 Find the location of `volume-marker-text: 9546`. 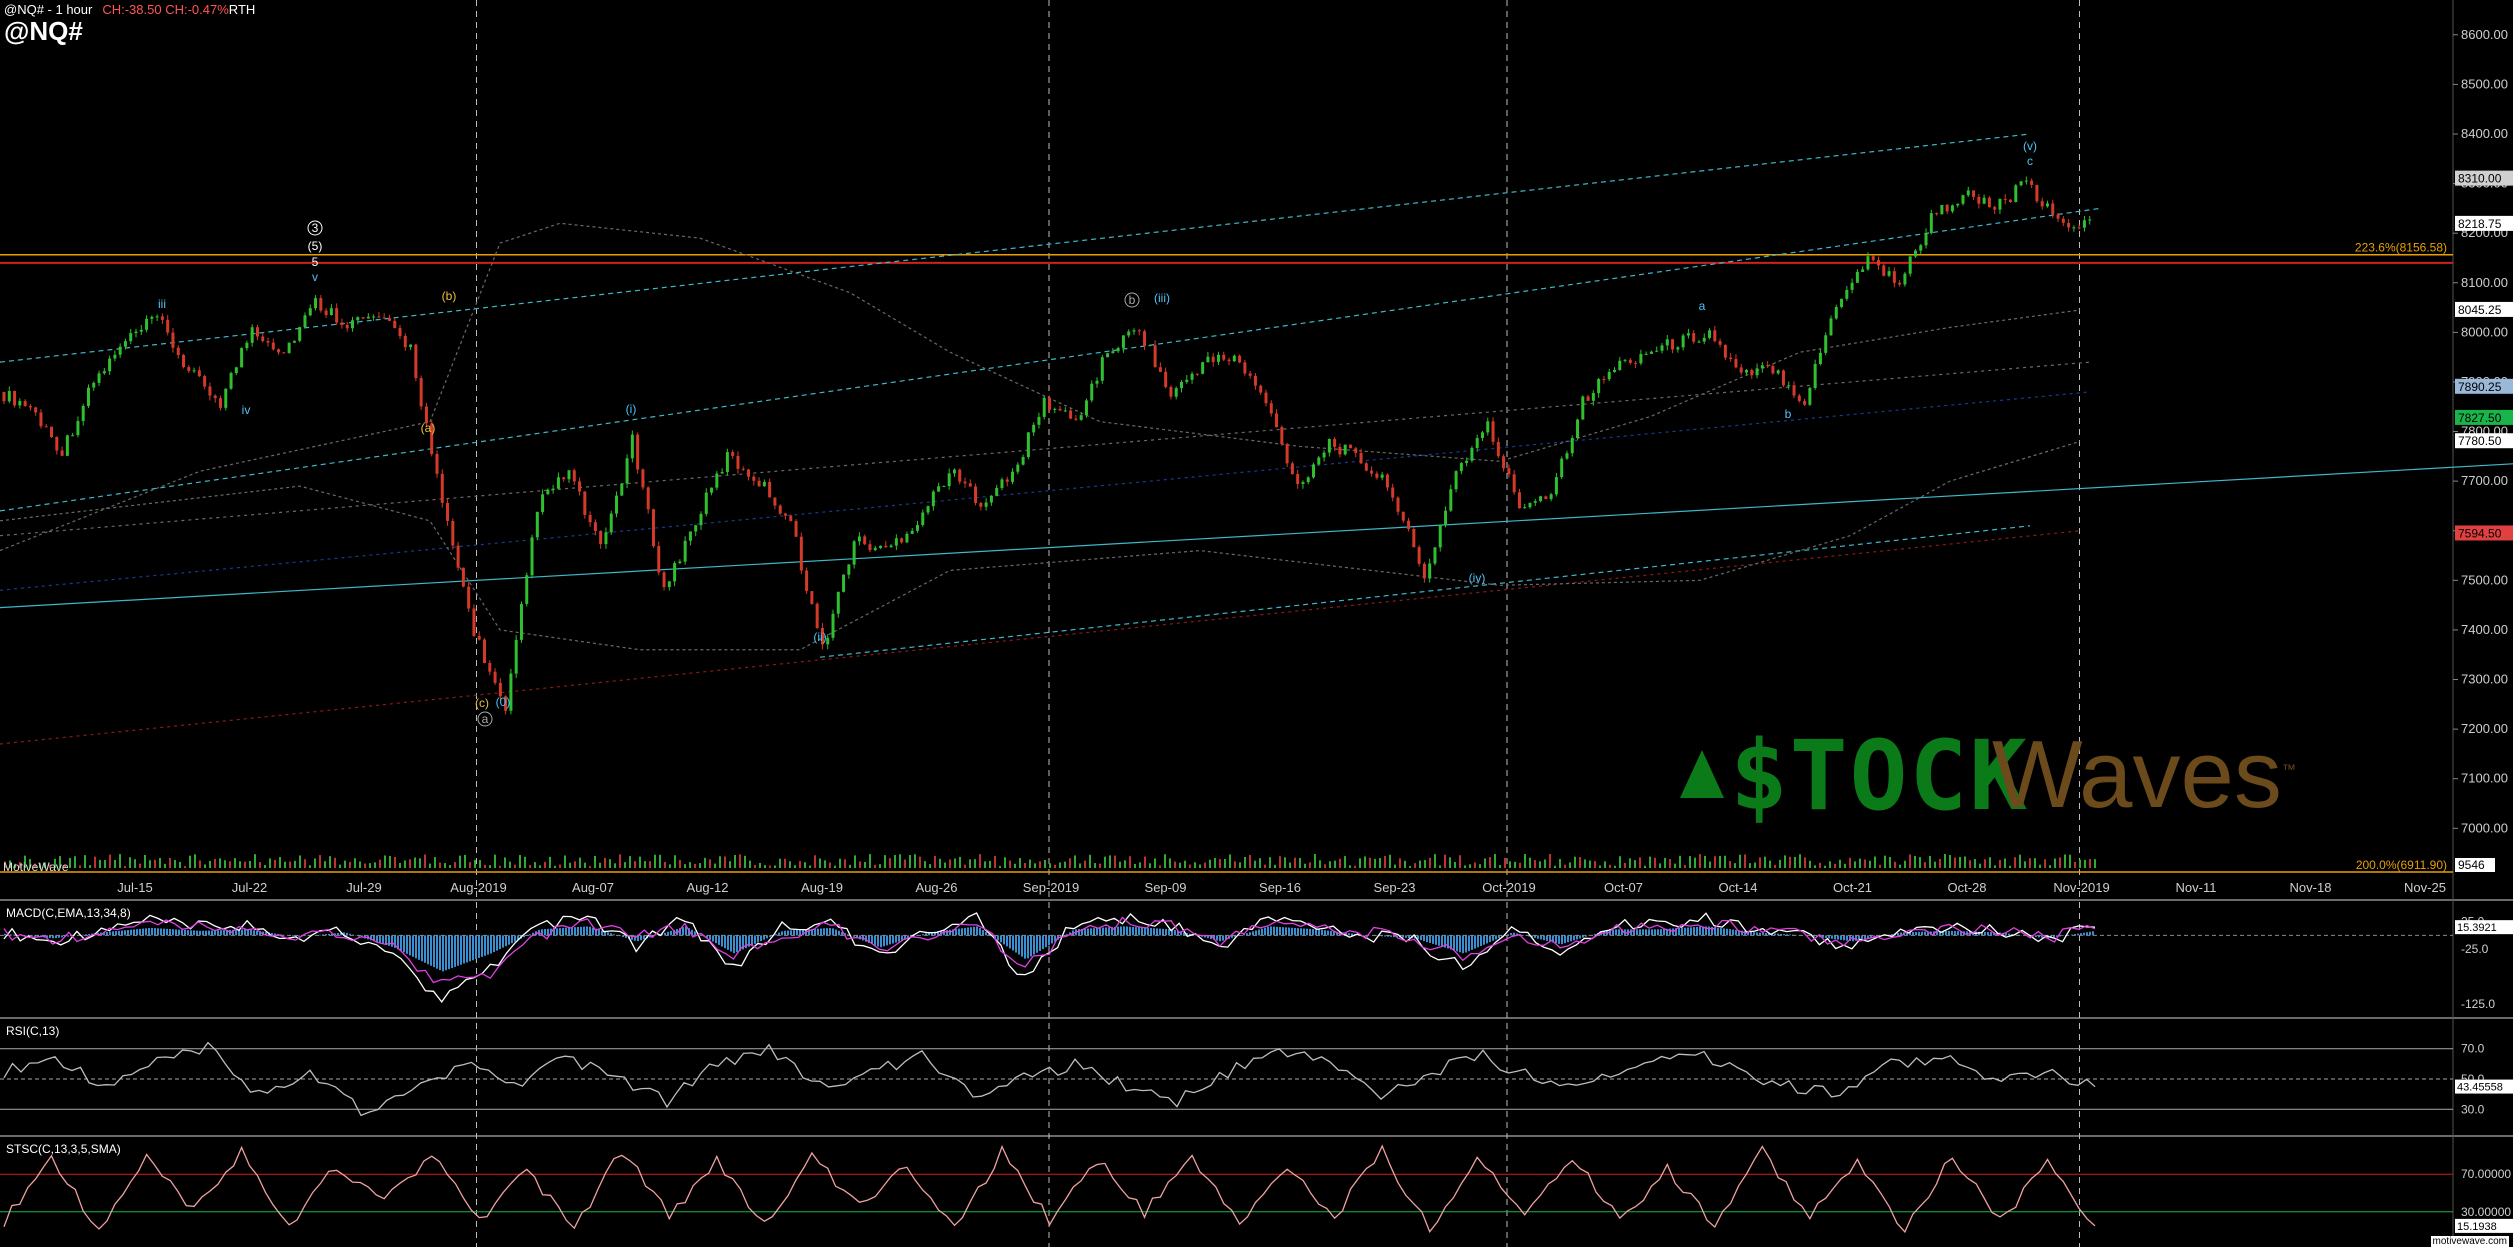

volume-marker-text: 9546 is located at coordinates (2471, 865).